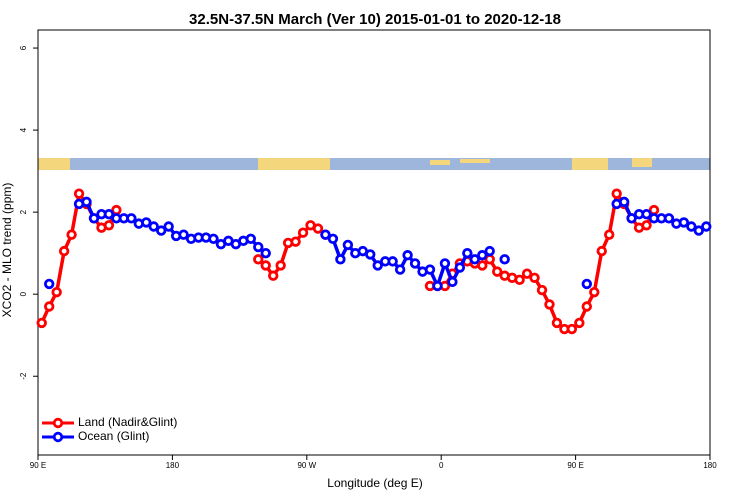  Describe the element at coordinates (23, 47) in the screenshot. I see `y-tick-label: 6` at that location.